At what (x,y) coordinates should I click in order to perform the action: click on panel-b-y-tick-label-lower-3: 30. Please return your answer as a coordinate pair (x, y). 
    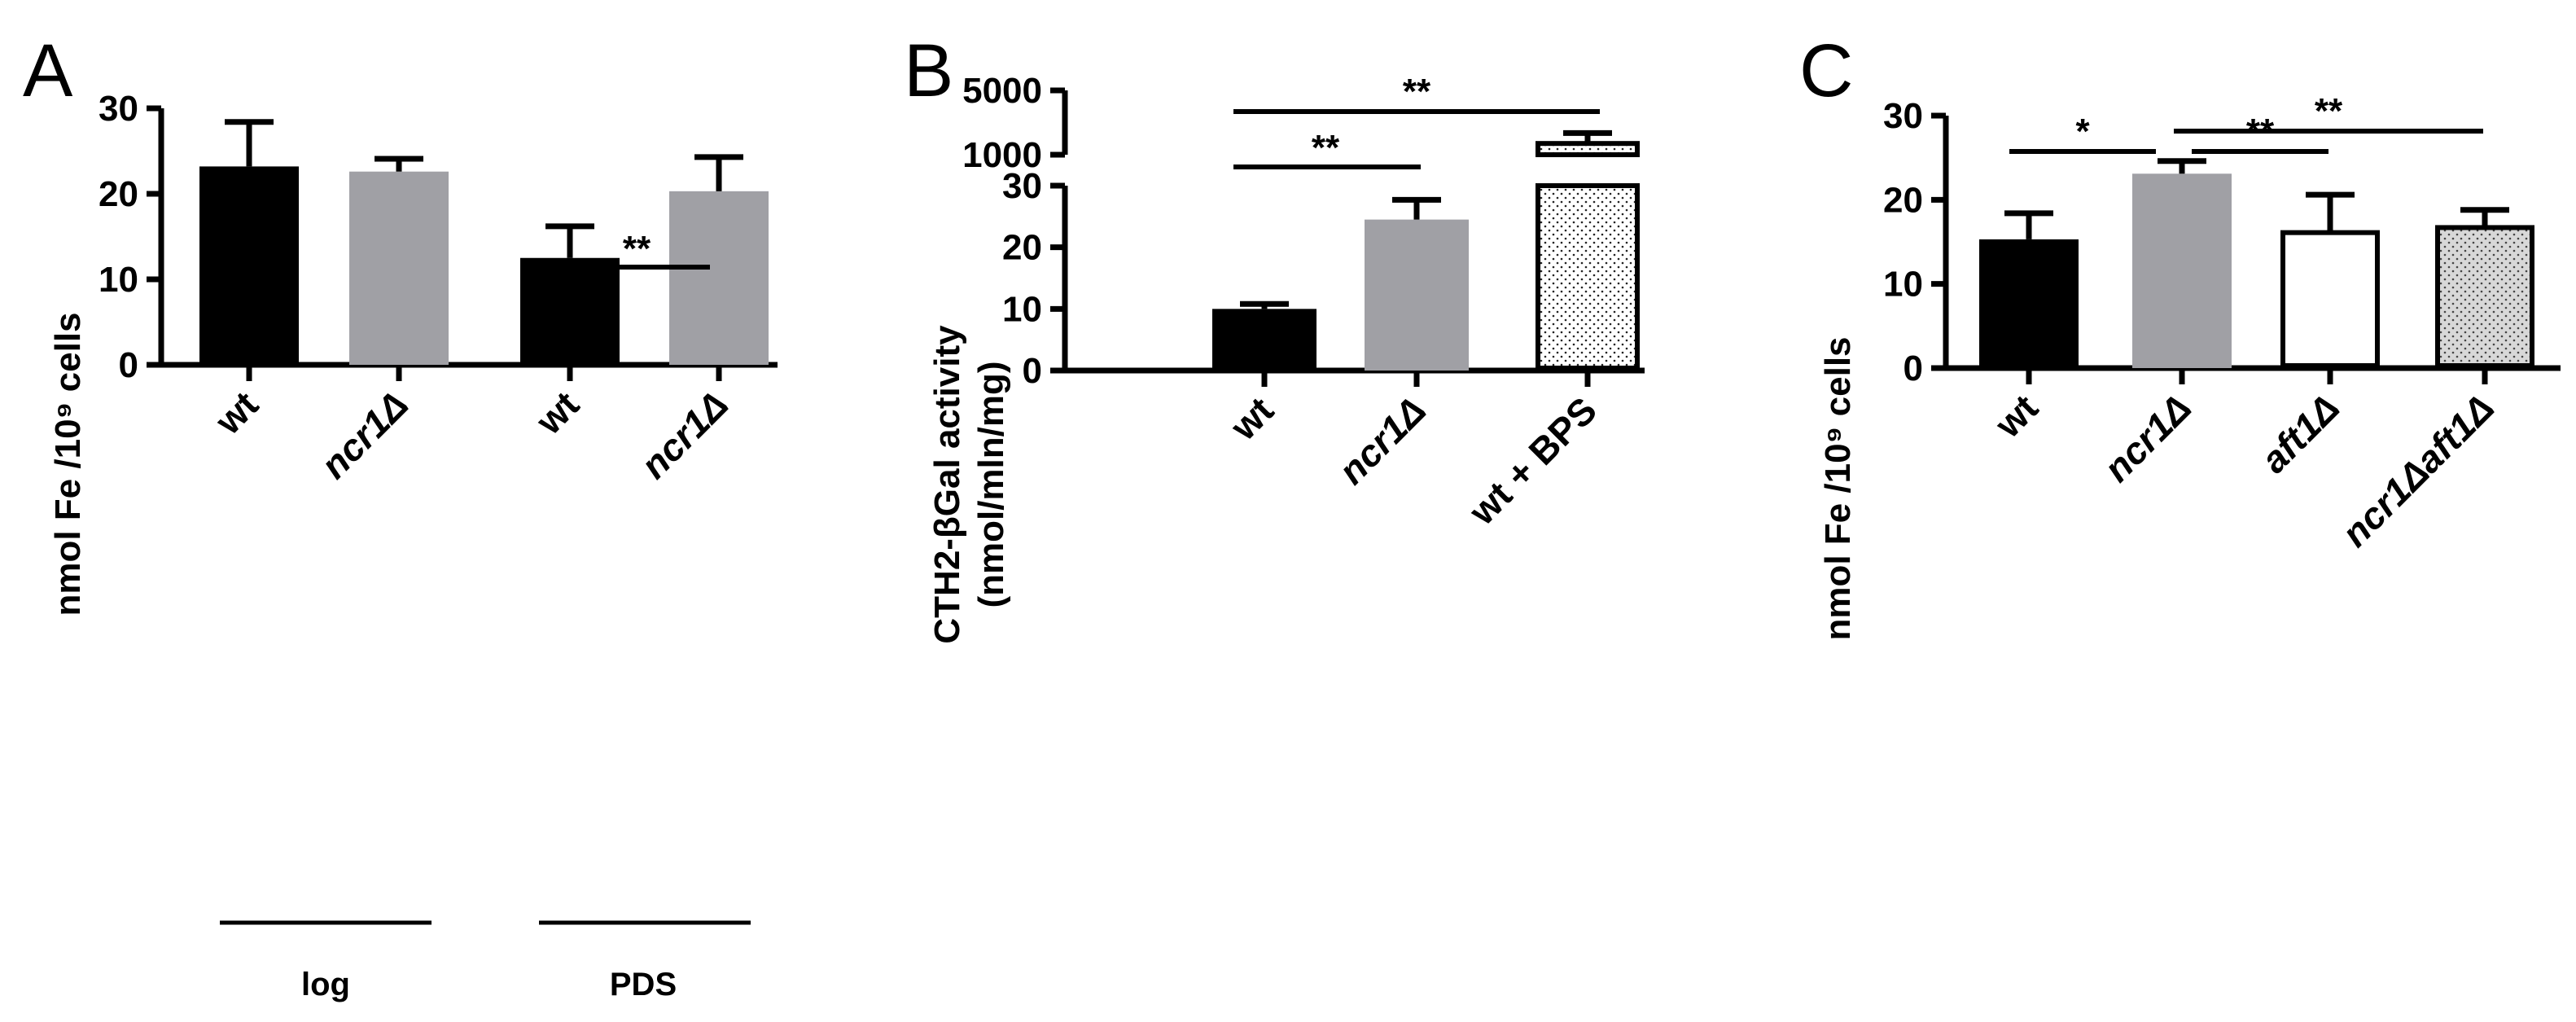
    Looking at the image, I should click on (1022, 186).